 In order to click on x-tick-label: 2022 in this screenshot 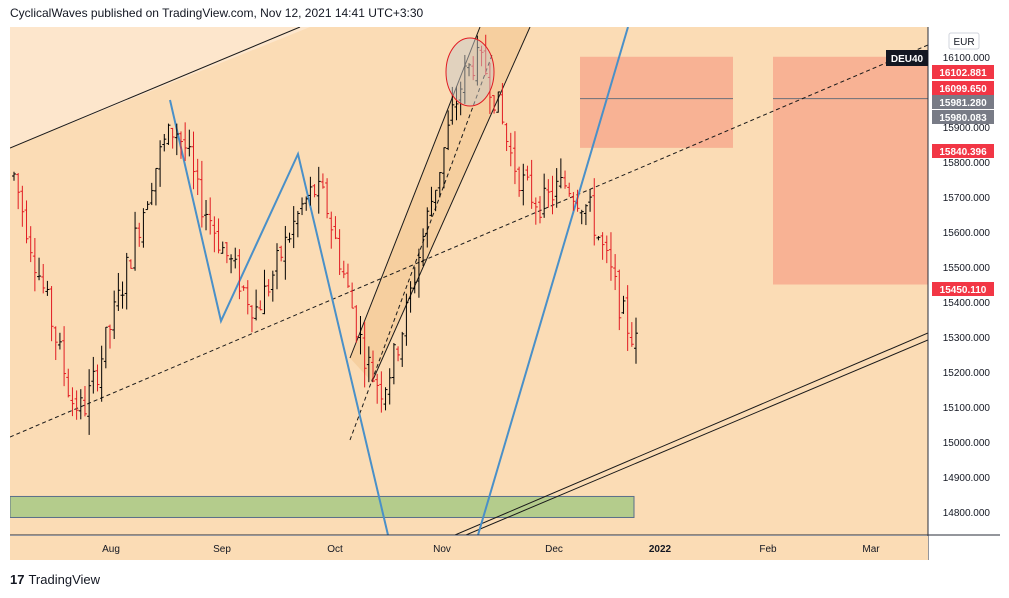, I will do `click(660, 549)`.